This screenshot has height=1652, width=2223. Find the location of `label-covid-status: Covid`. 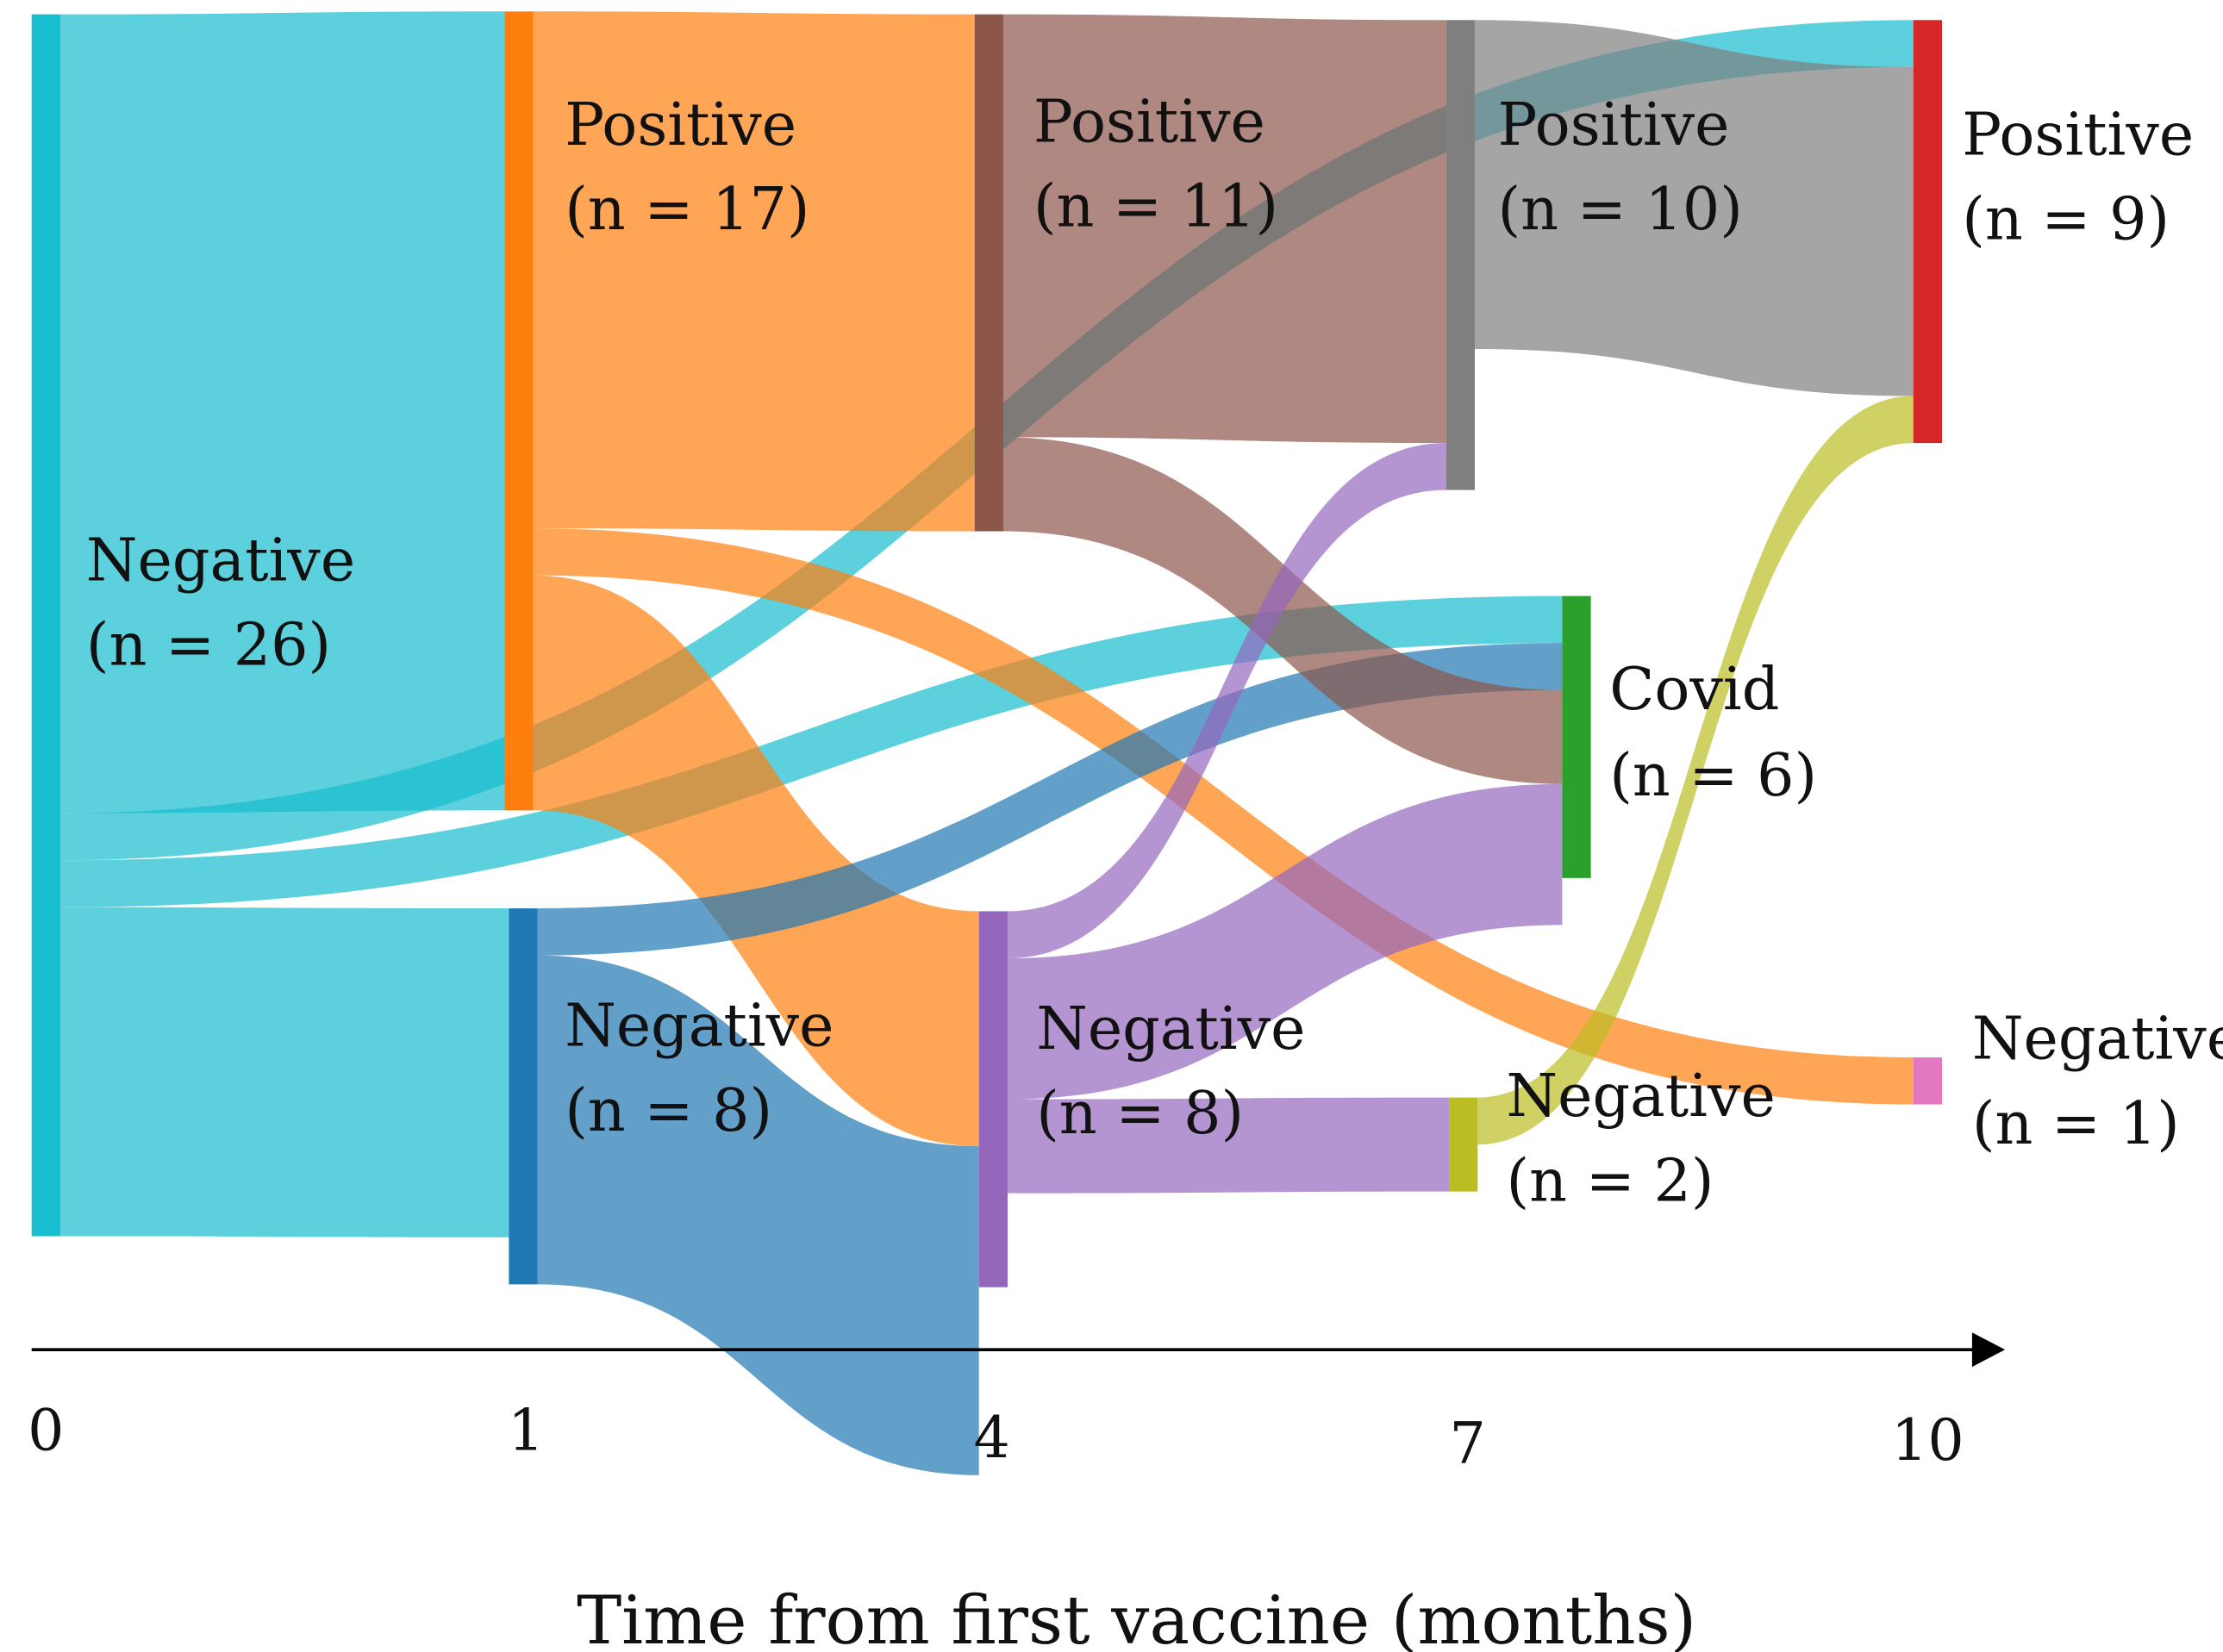

label-covid-status: Covid is located at coordinates (1694, 690).